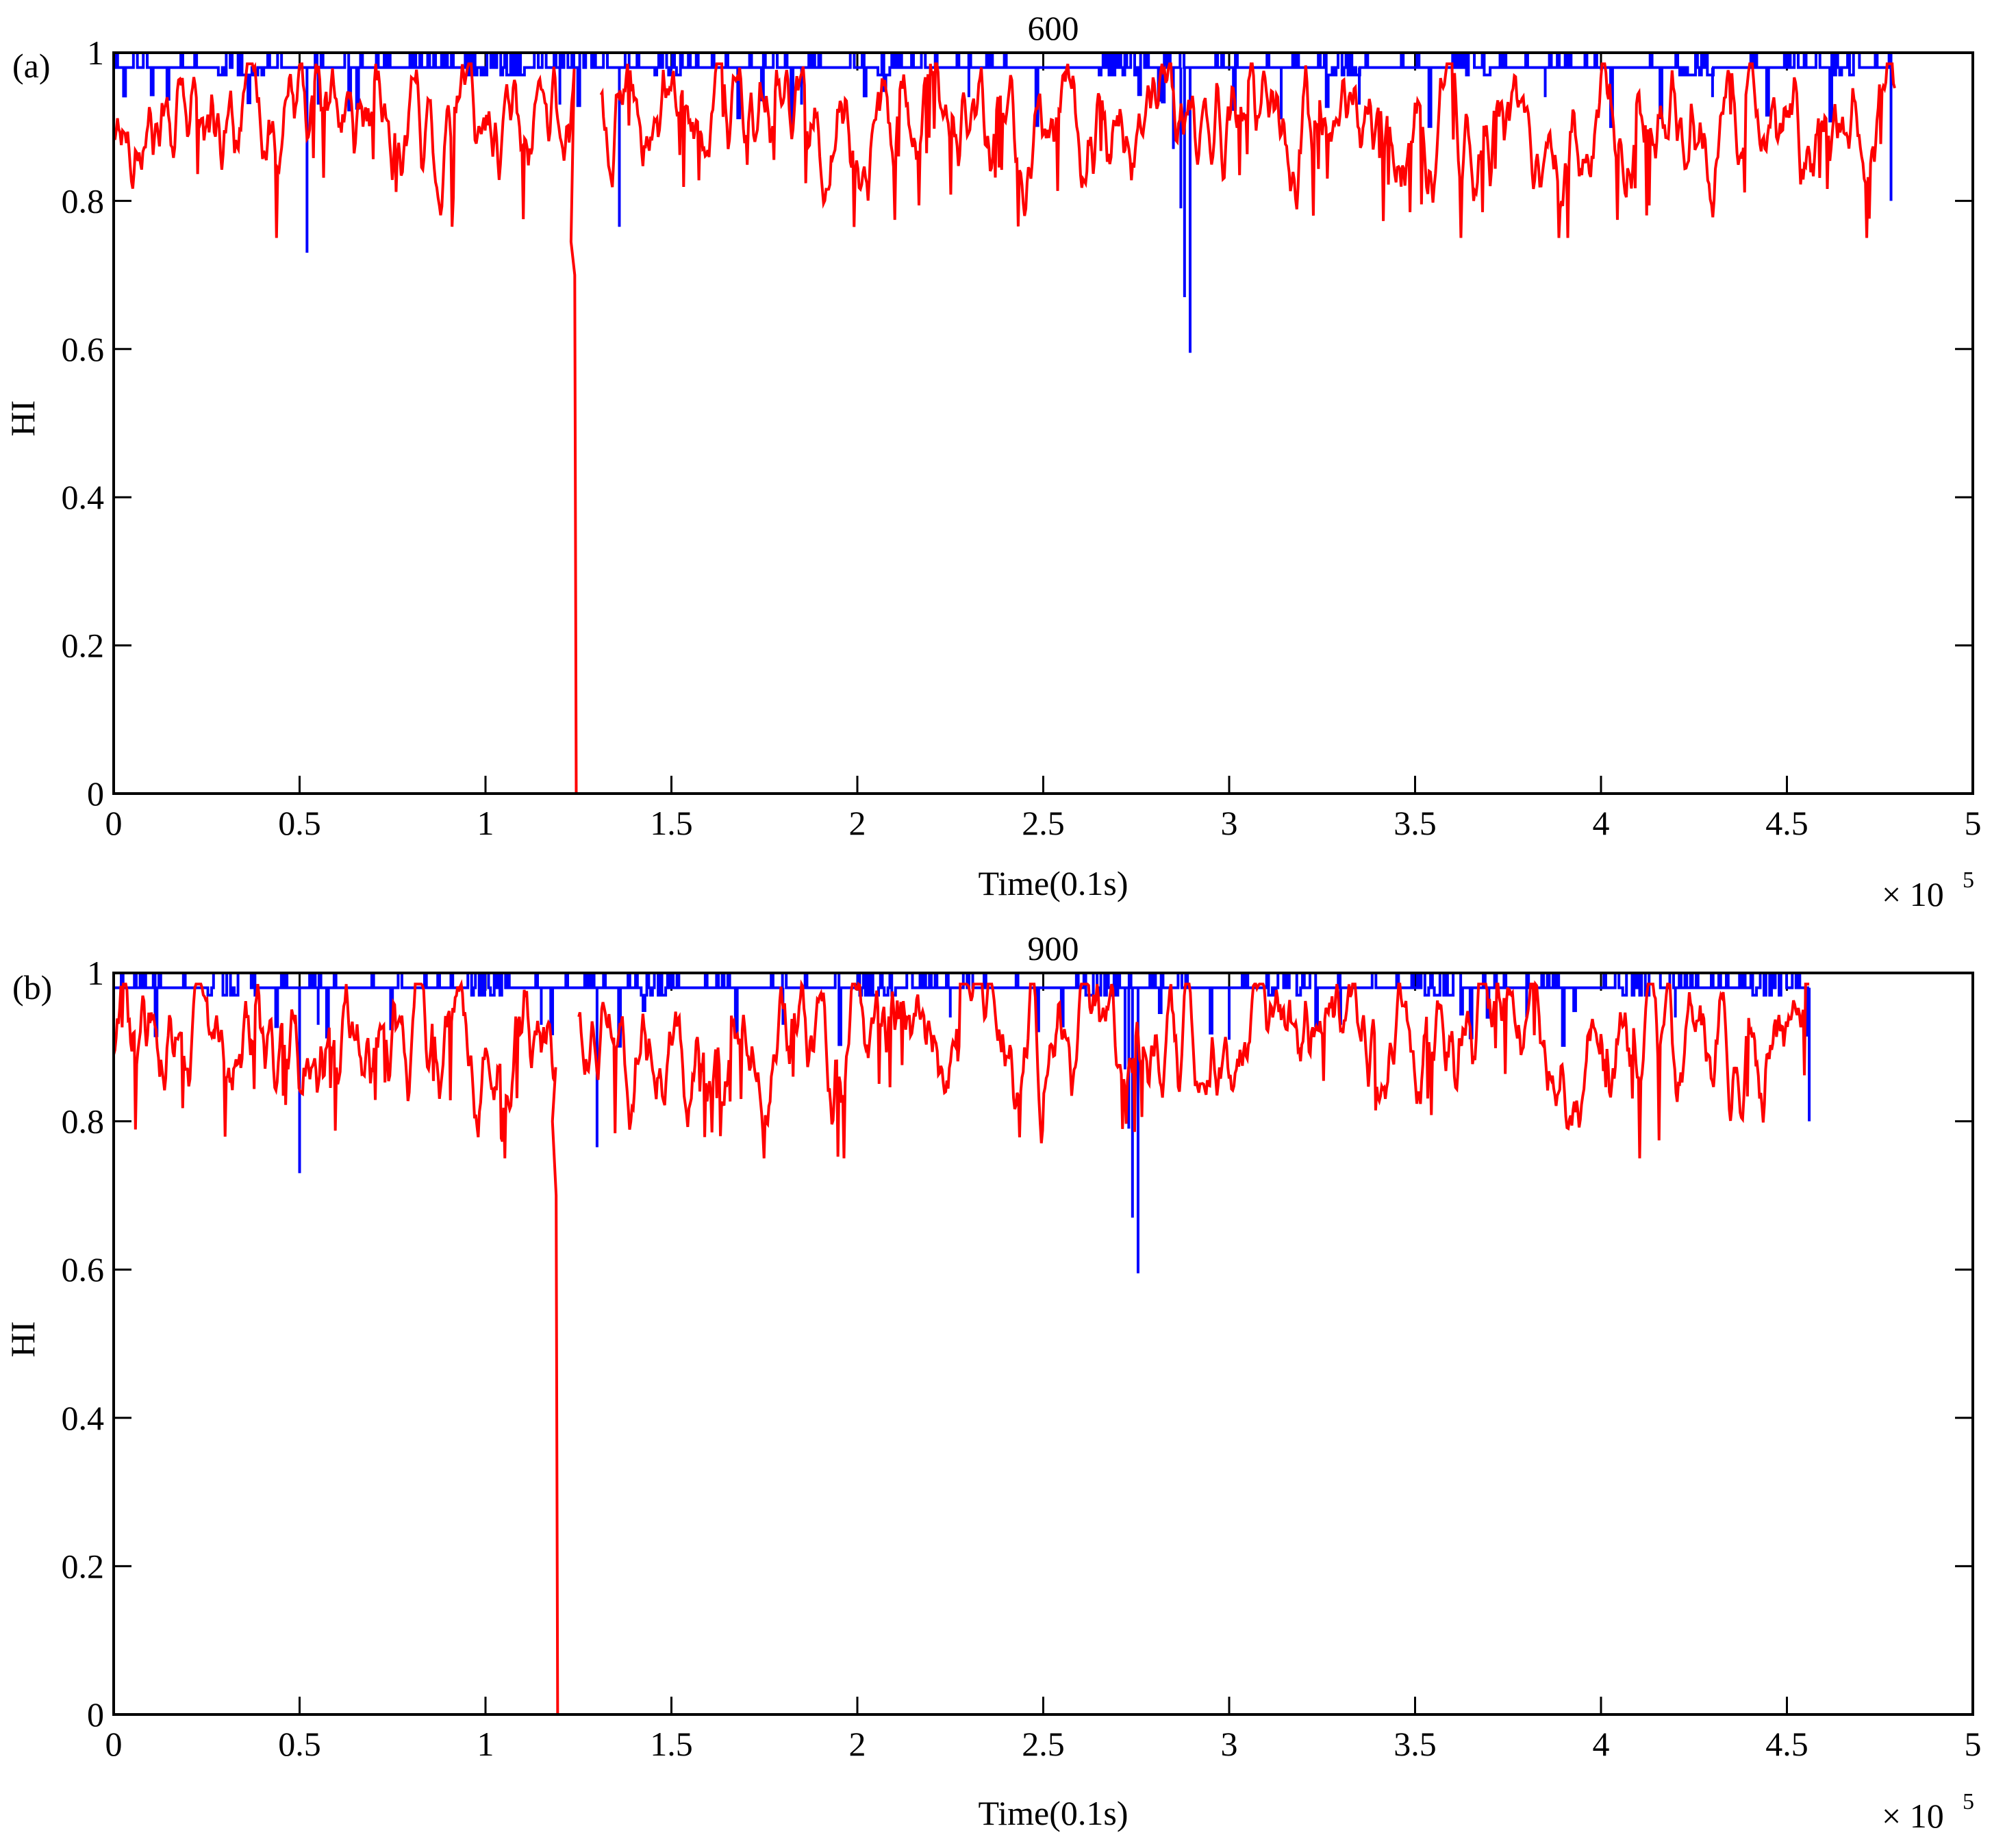  I want to click on panel-label: (a), so click(31, 66).